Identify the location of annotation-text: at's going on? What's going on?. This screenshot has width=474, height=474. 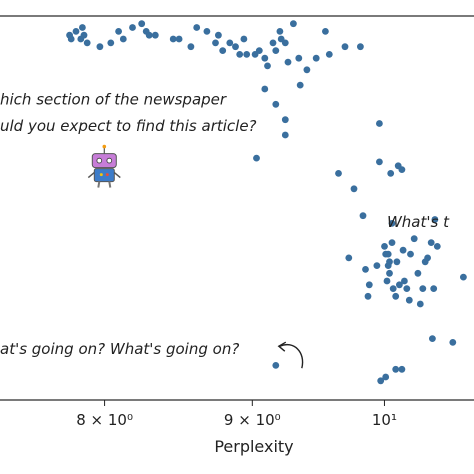
(119, 349).